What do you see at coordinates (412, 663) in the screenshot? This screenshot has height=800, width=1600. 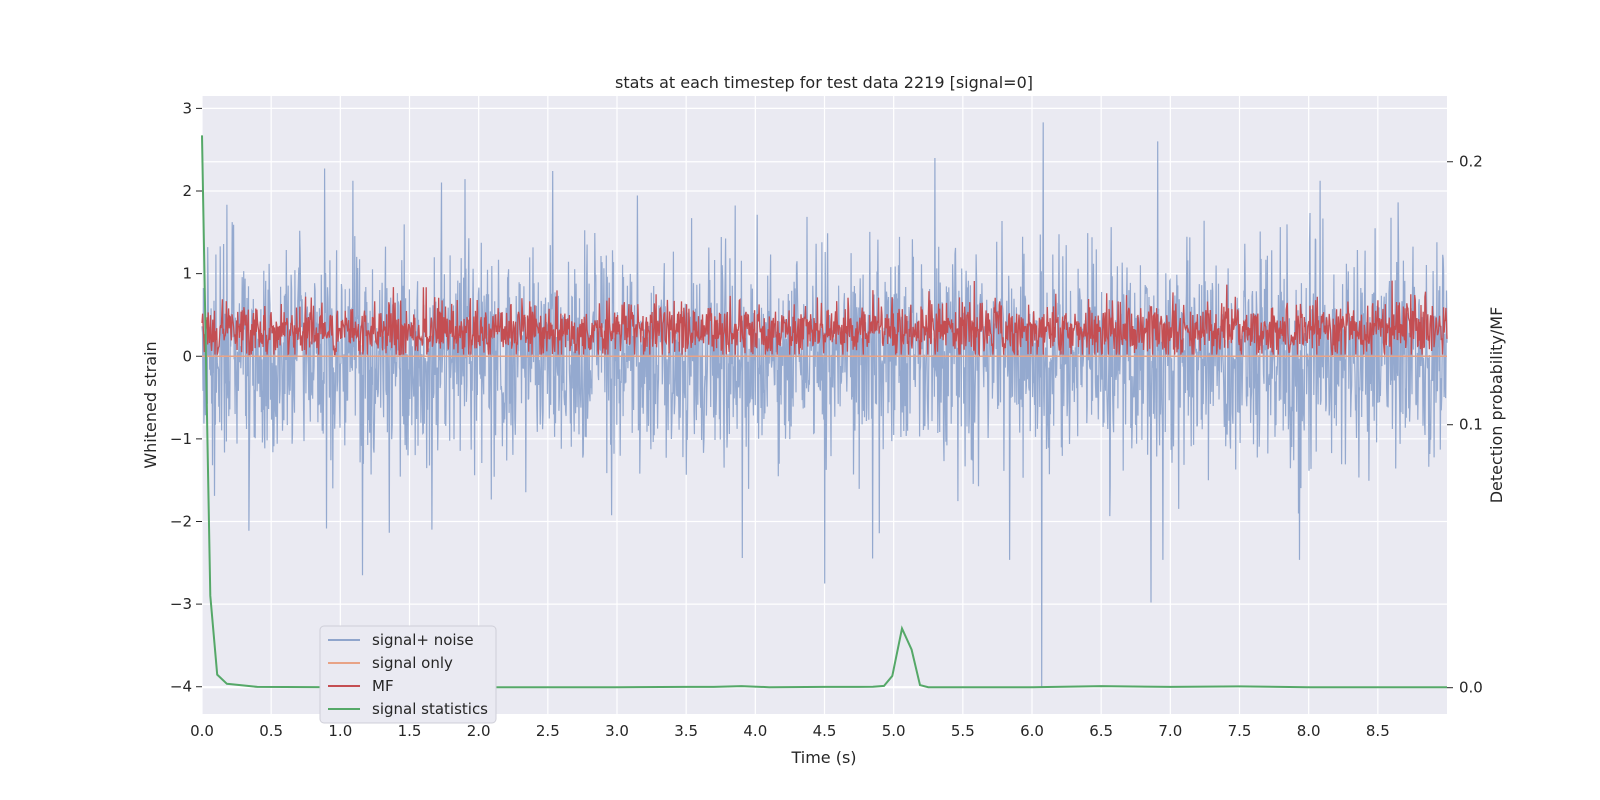 I see `legend-label: signal only` at bounding box center [412, 663].